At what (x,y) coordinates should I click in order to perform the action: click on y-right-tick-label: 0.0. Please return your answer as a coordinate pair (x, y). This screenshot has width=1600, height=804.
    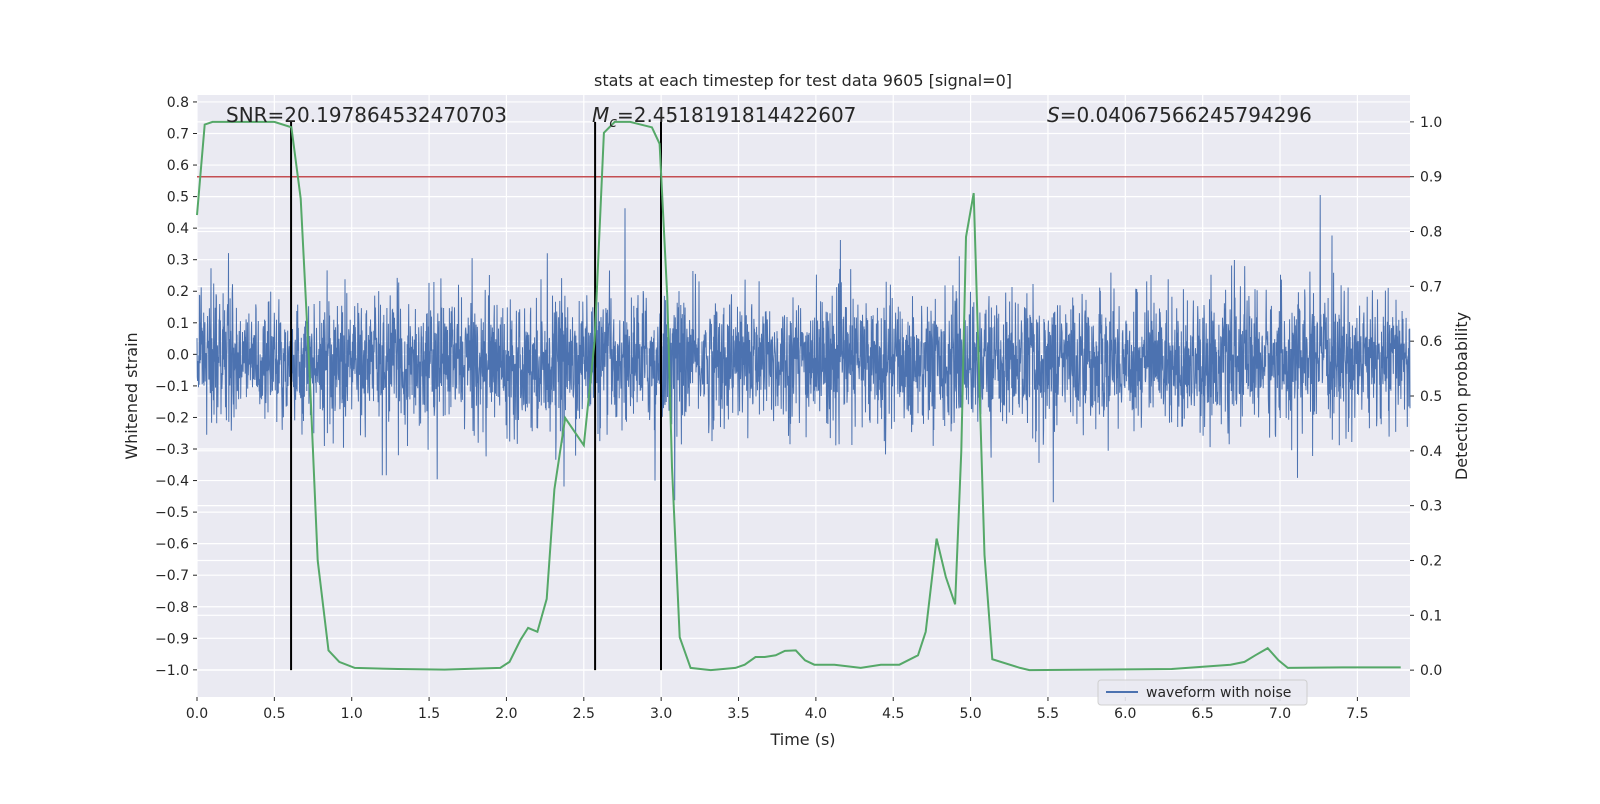
    Looking at the image, I should click on (1431, 671).